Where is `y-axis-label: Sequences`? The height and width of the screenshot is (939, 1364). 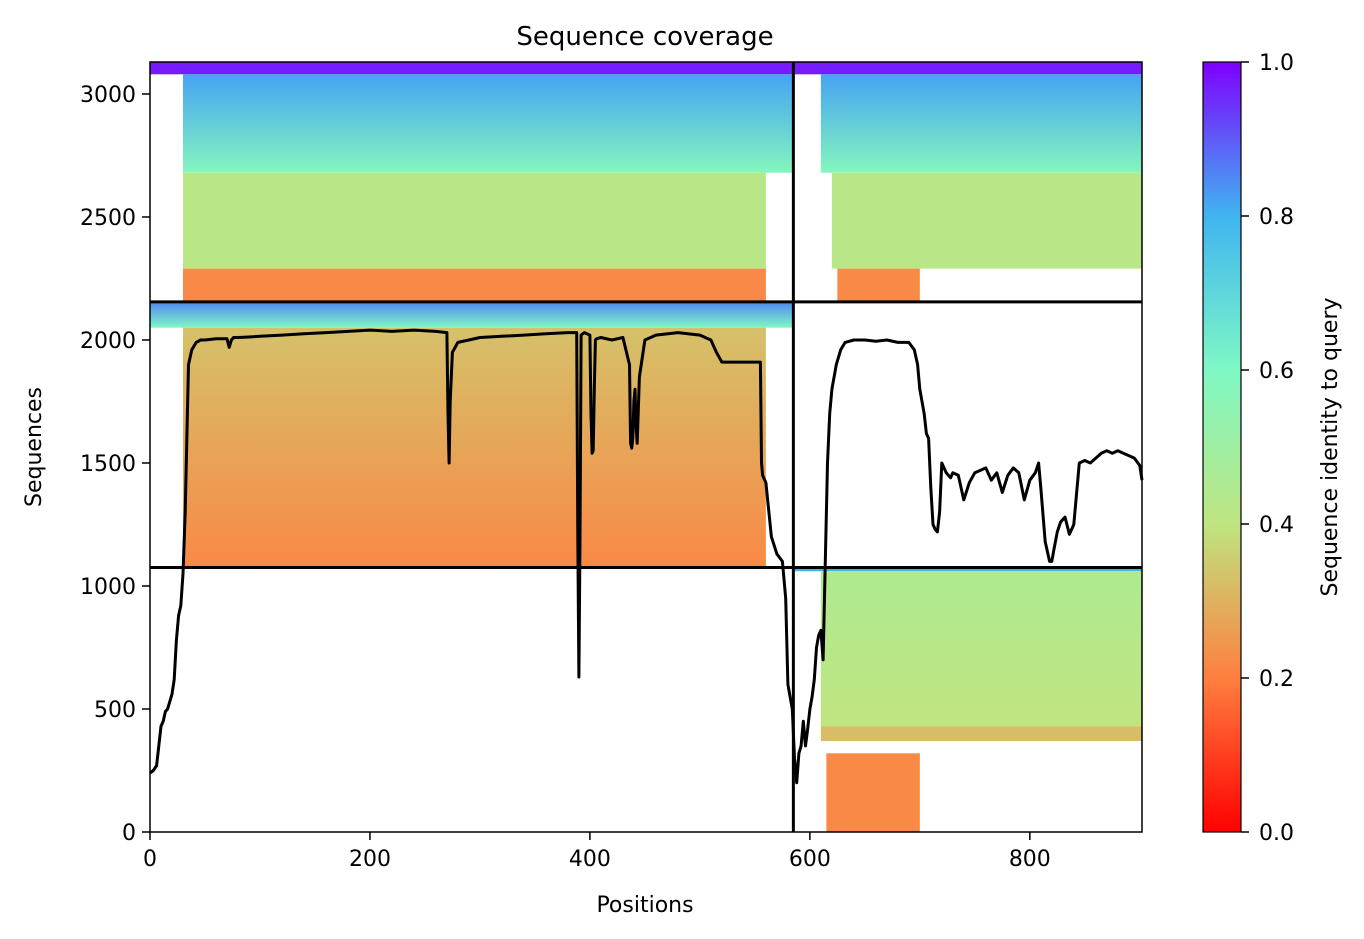 y-axis-label: Sequences is located at coordinates (34, 447).